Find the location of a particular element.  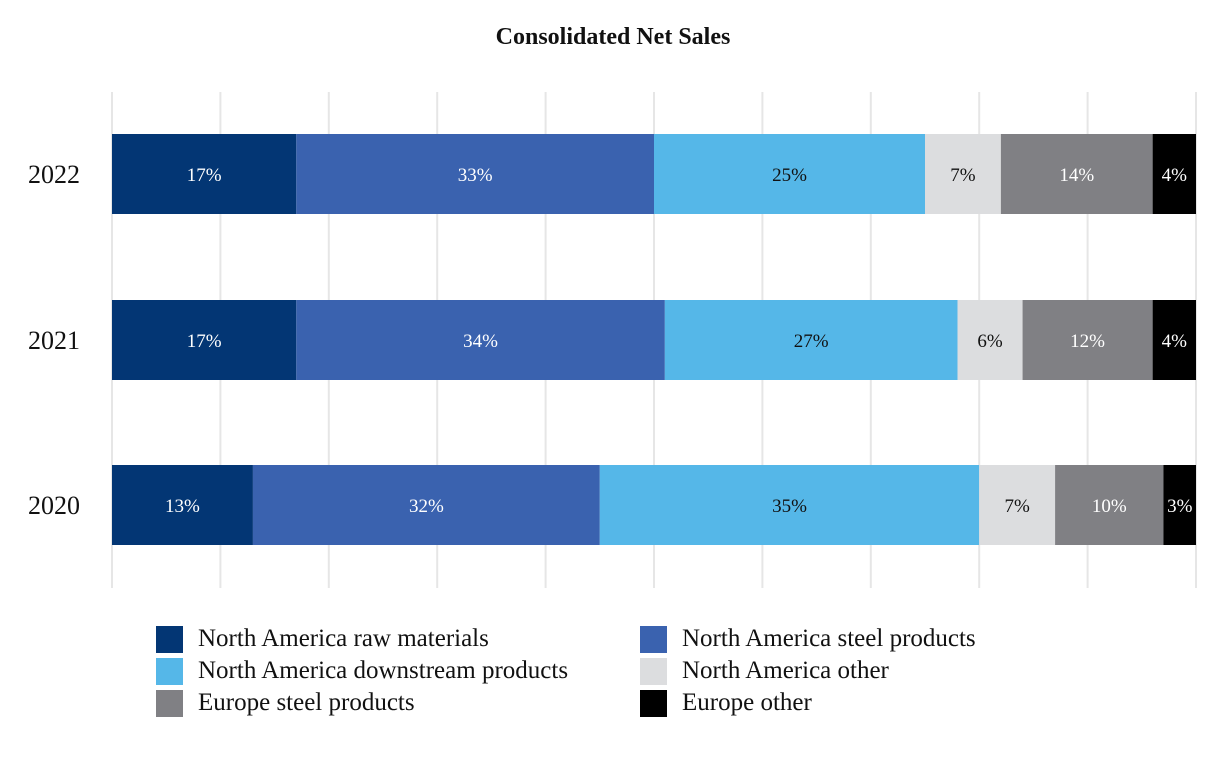

legend-item: Europe steel products is located at coordinates (285, 703).